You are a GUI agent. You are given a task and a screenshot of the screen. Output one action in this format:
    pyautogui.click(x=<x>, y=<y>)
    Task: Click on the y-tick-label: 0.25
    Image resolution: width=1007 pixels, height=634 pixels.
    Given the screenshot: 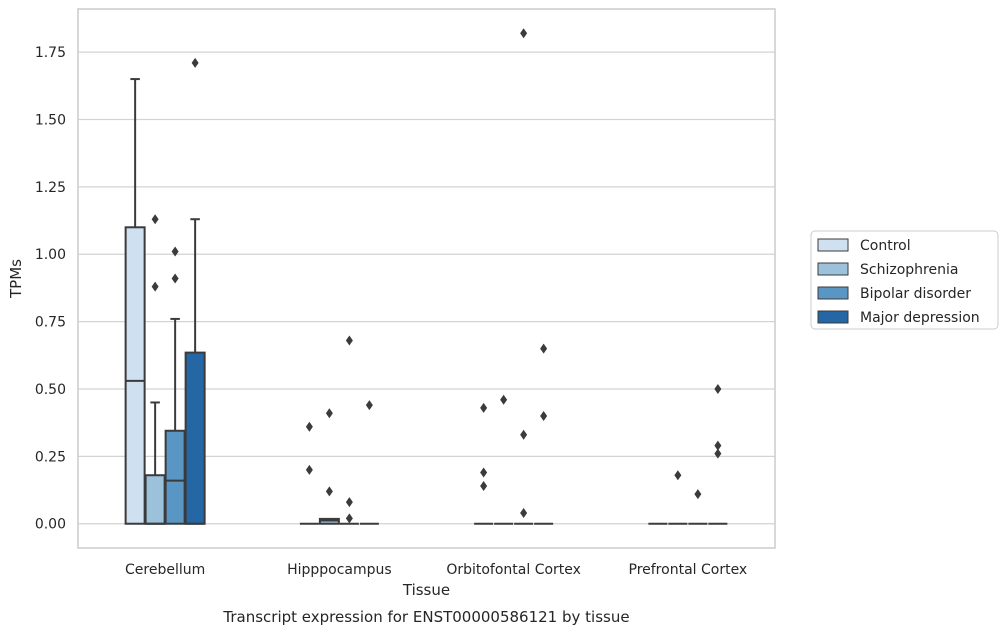 What is the action you would take?
    pyautogui.click(x=50, y=457)
    